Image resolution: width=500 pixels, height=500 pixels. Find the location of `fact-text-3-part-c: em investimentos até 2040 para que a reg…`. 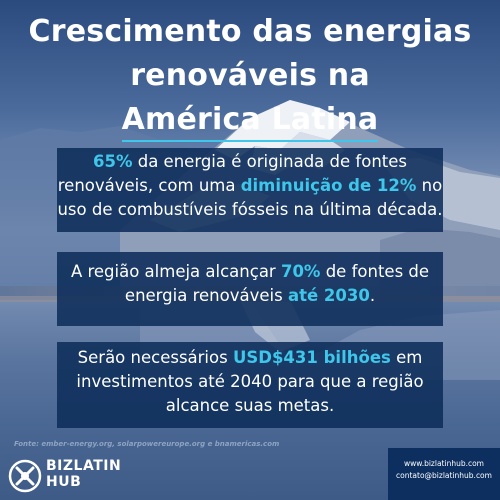

fact-text-3-part-c: em investimentos até 2040 para que a reg… is located at coordinates (250, 381).